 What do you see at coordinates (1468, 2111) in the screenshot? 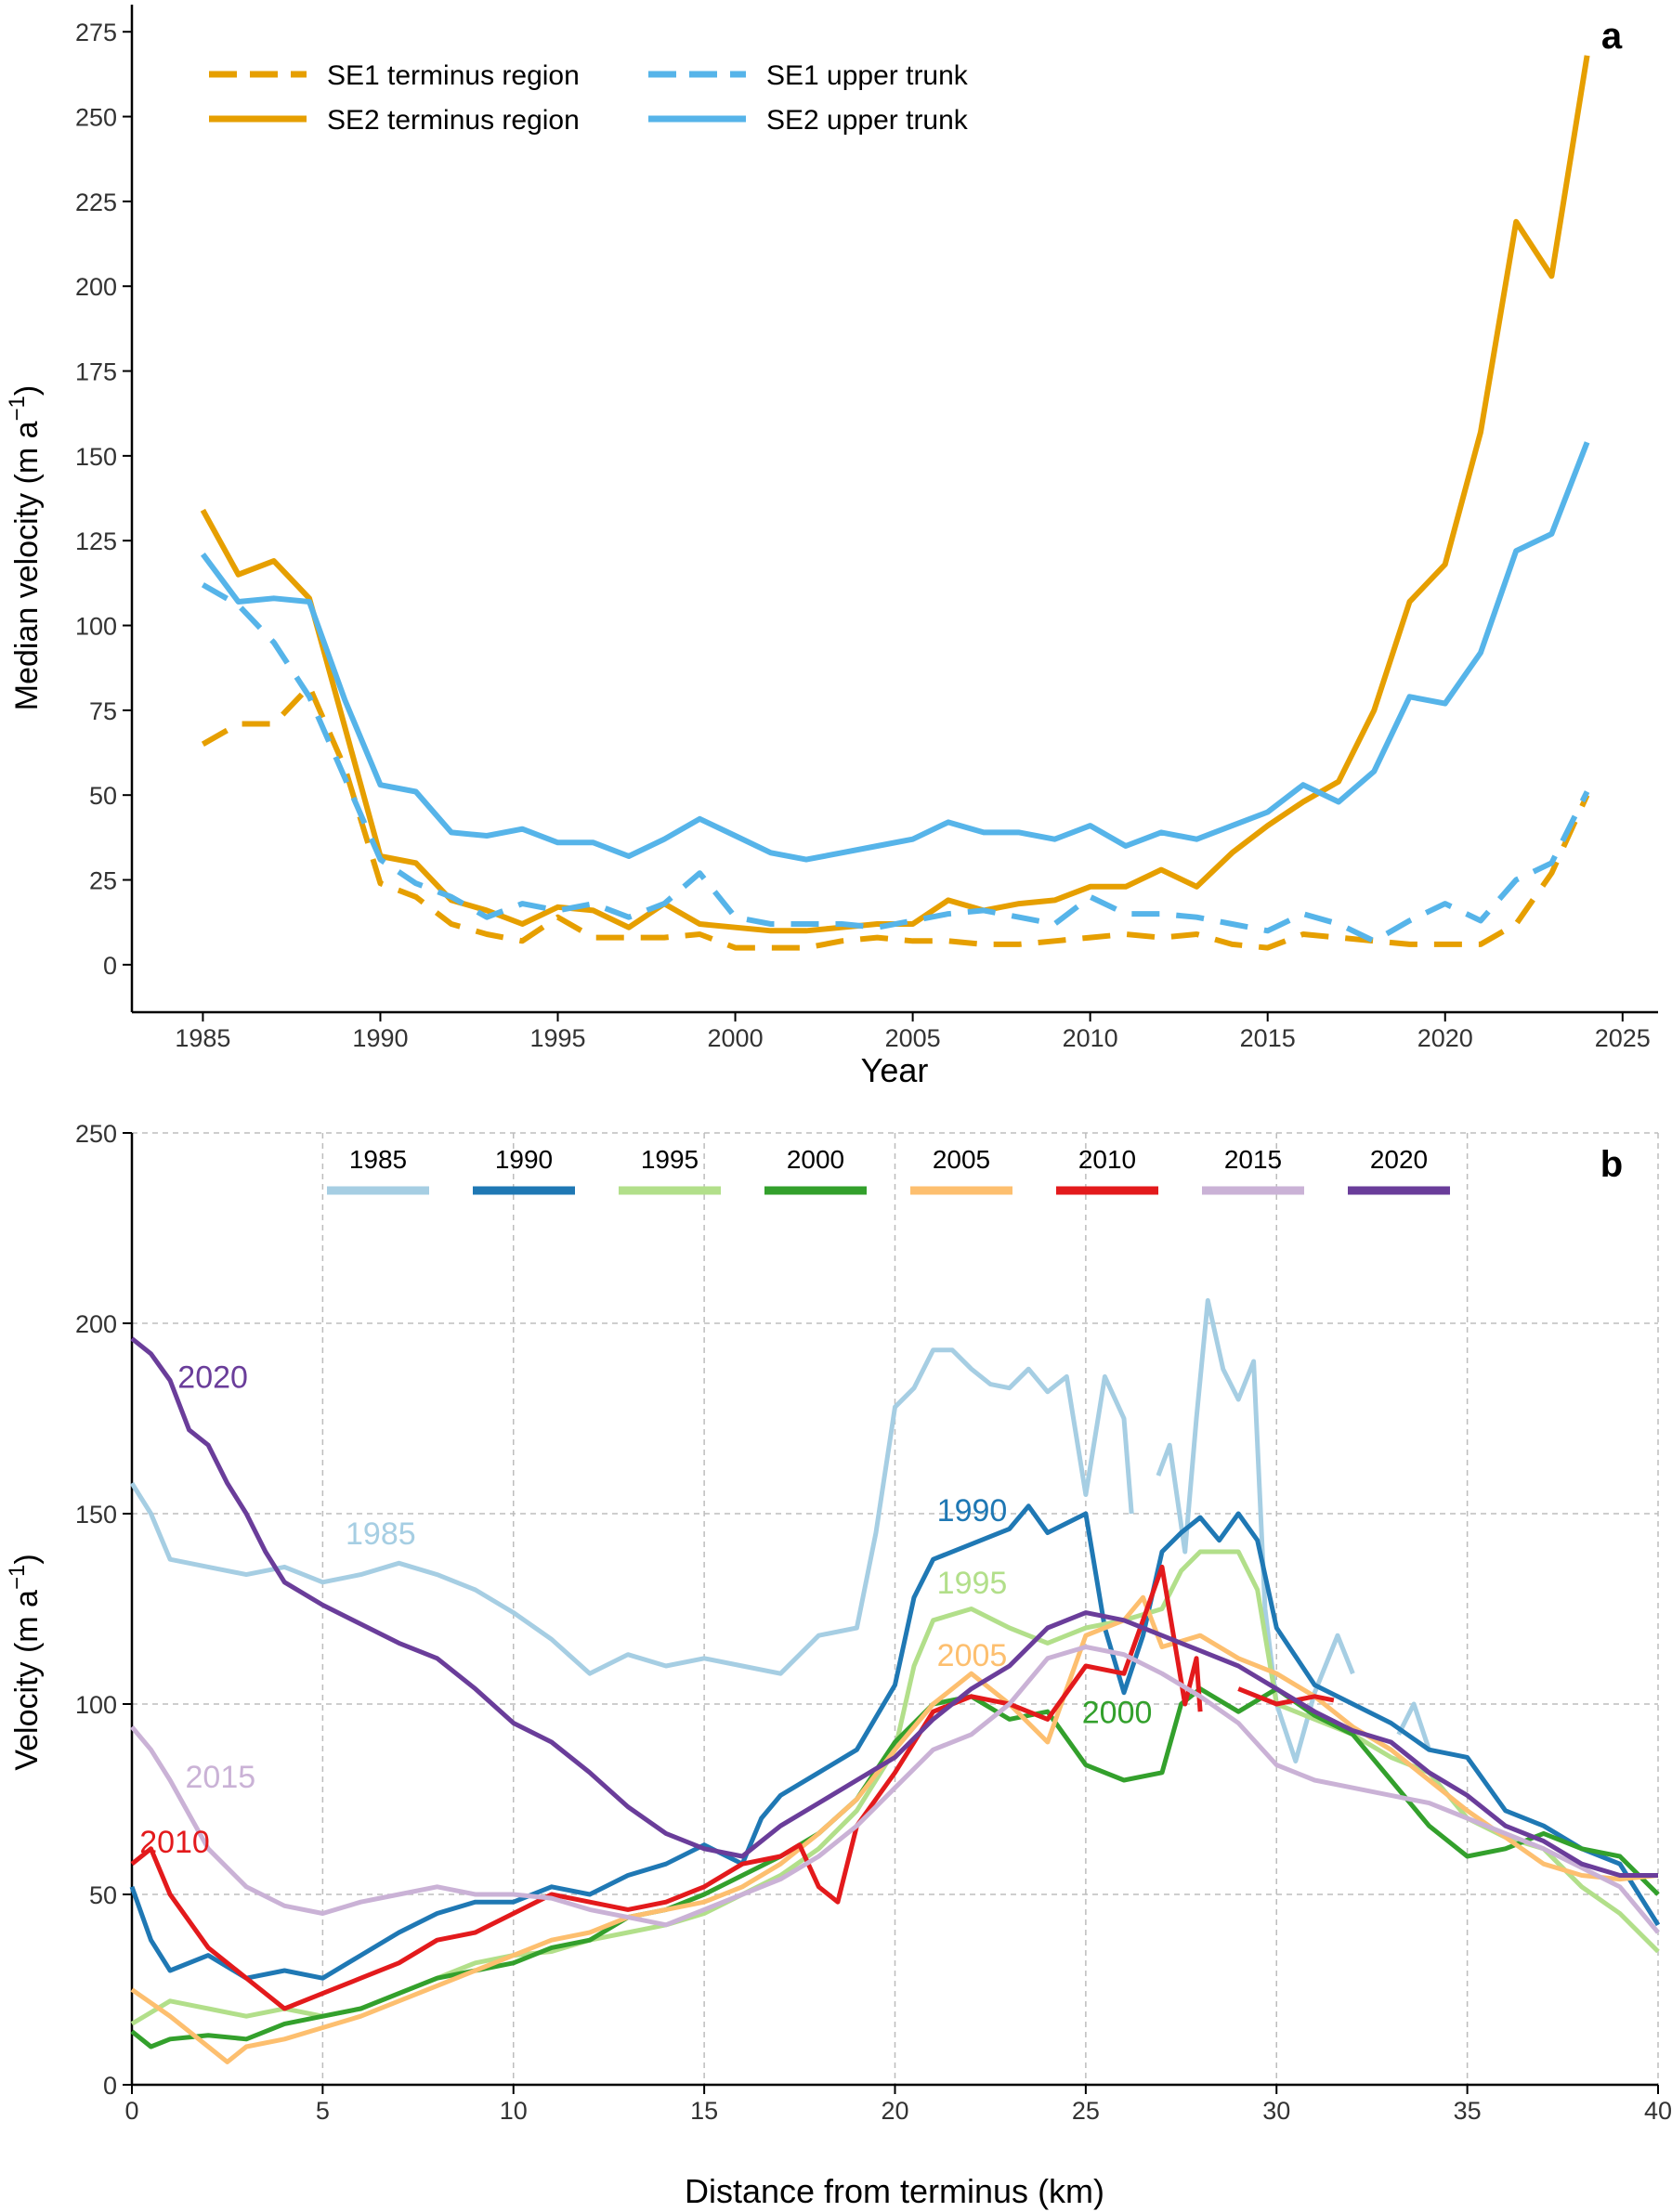
I see `panel-b-x-tick-label-35: 35` at bounding box center [1468, 2111].